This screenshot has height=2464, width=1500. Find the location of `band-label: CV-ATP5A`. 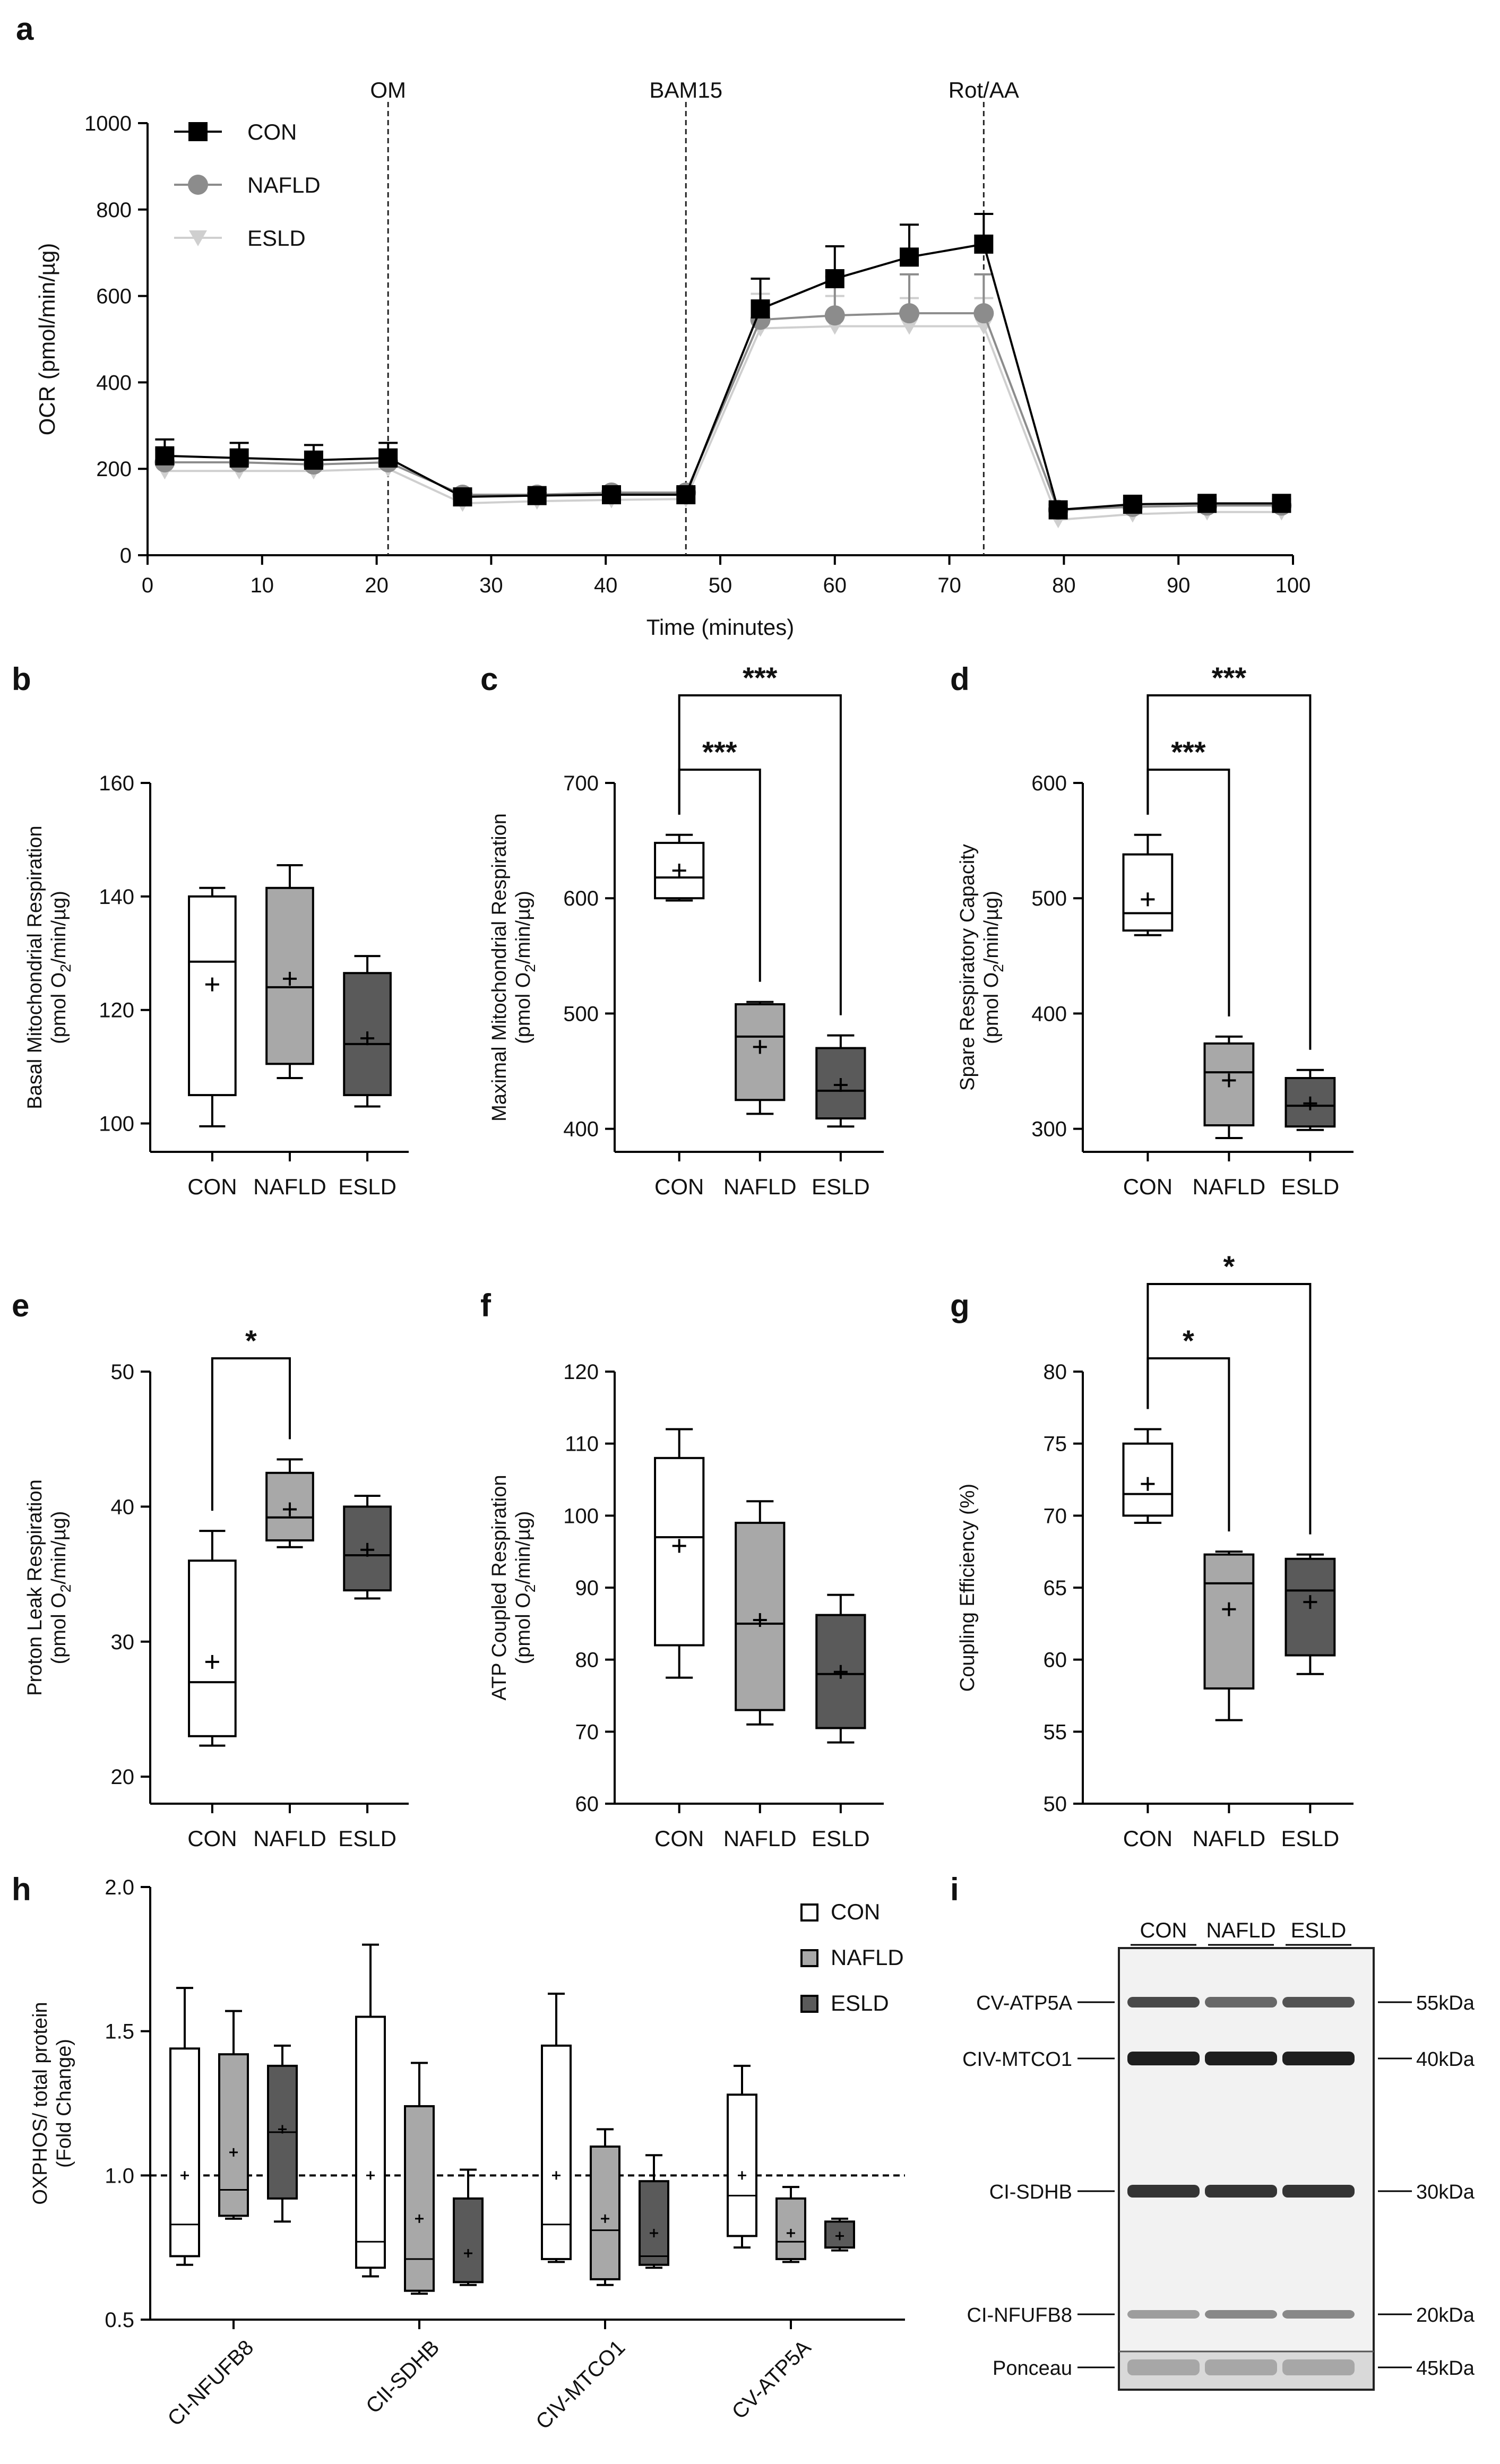

band-label: CV-ATP5A is located at coordinates (1024, 2003).